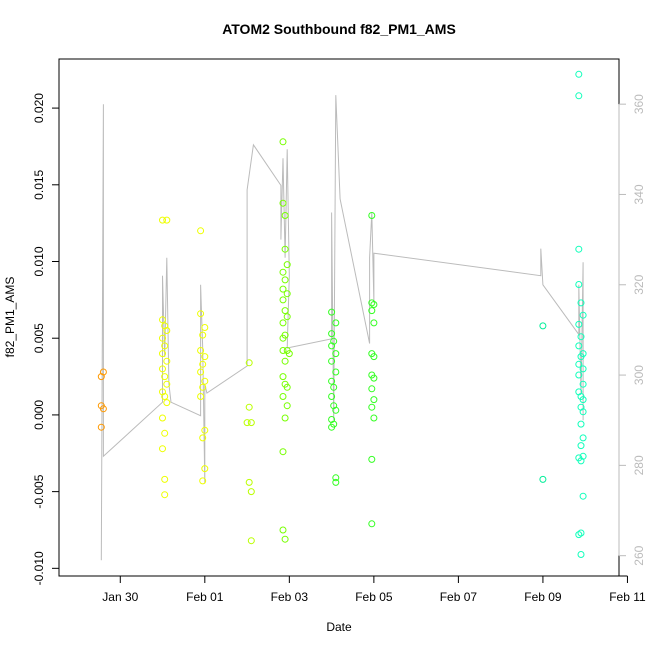 The image size is (650, 650). Describe the element at coordinates (639, 375) in the screenshot. I see `y2-tick-label: 300` at that location.